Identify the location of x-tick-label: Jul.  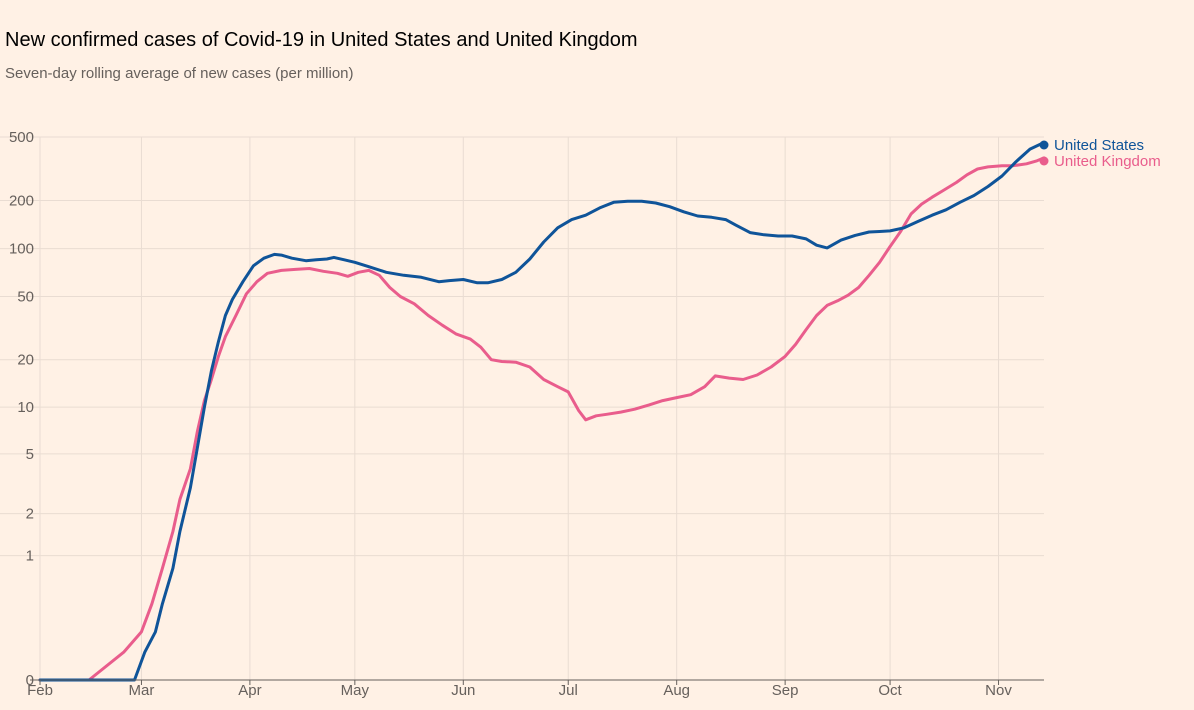
(568, 690).